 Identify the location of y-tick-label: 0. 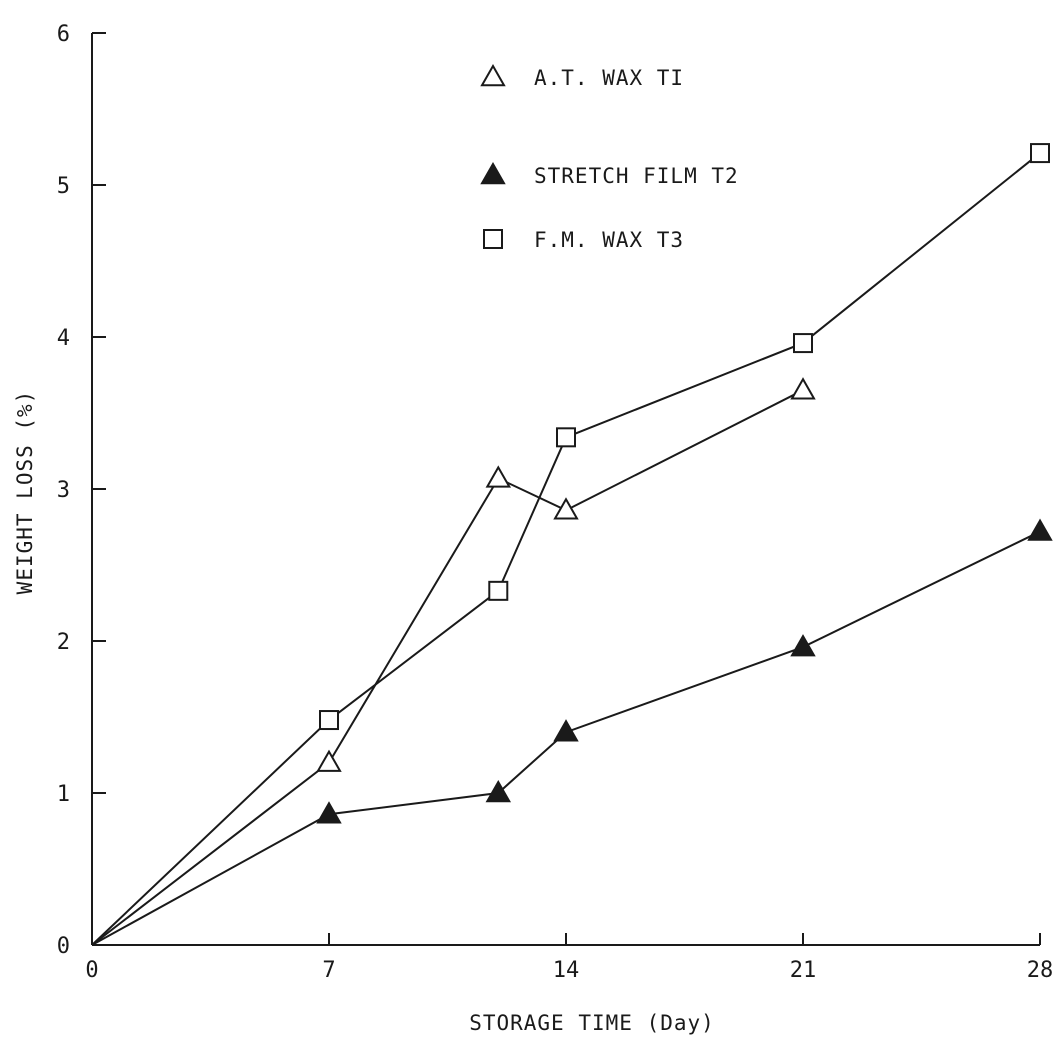
(63, 946).